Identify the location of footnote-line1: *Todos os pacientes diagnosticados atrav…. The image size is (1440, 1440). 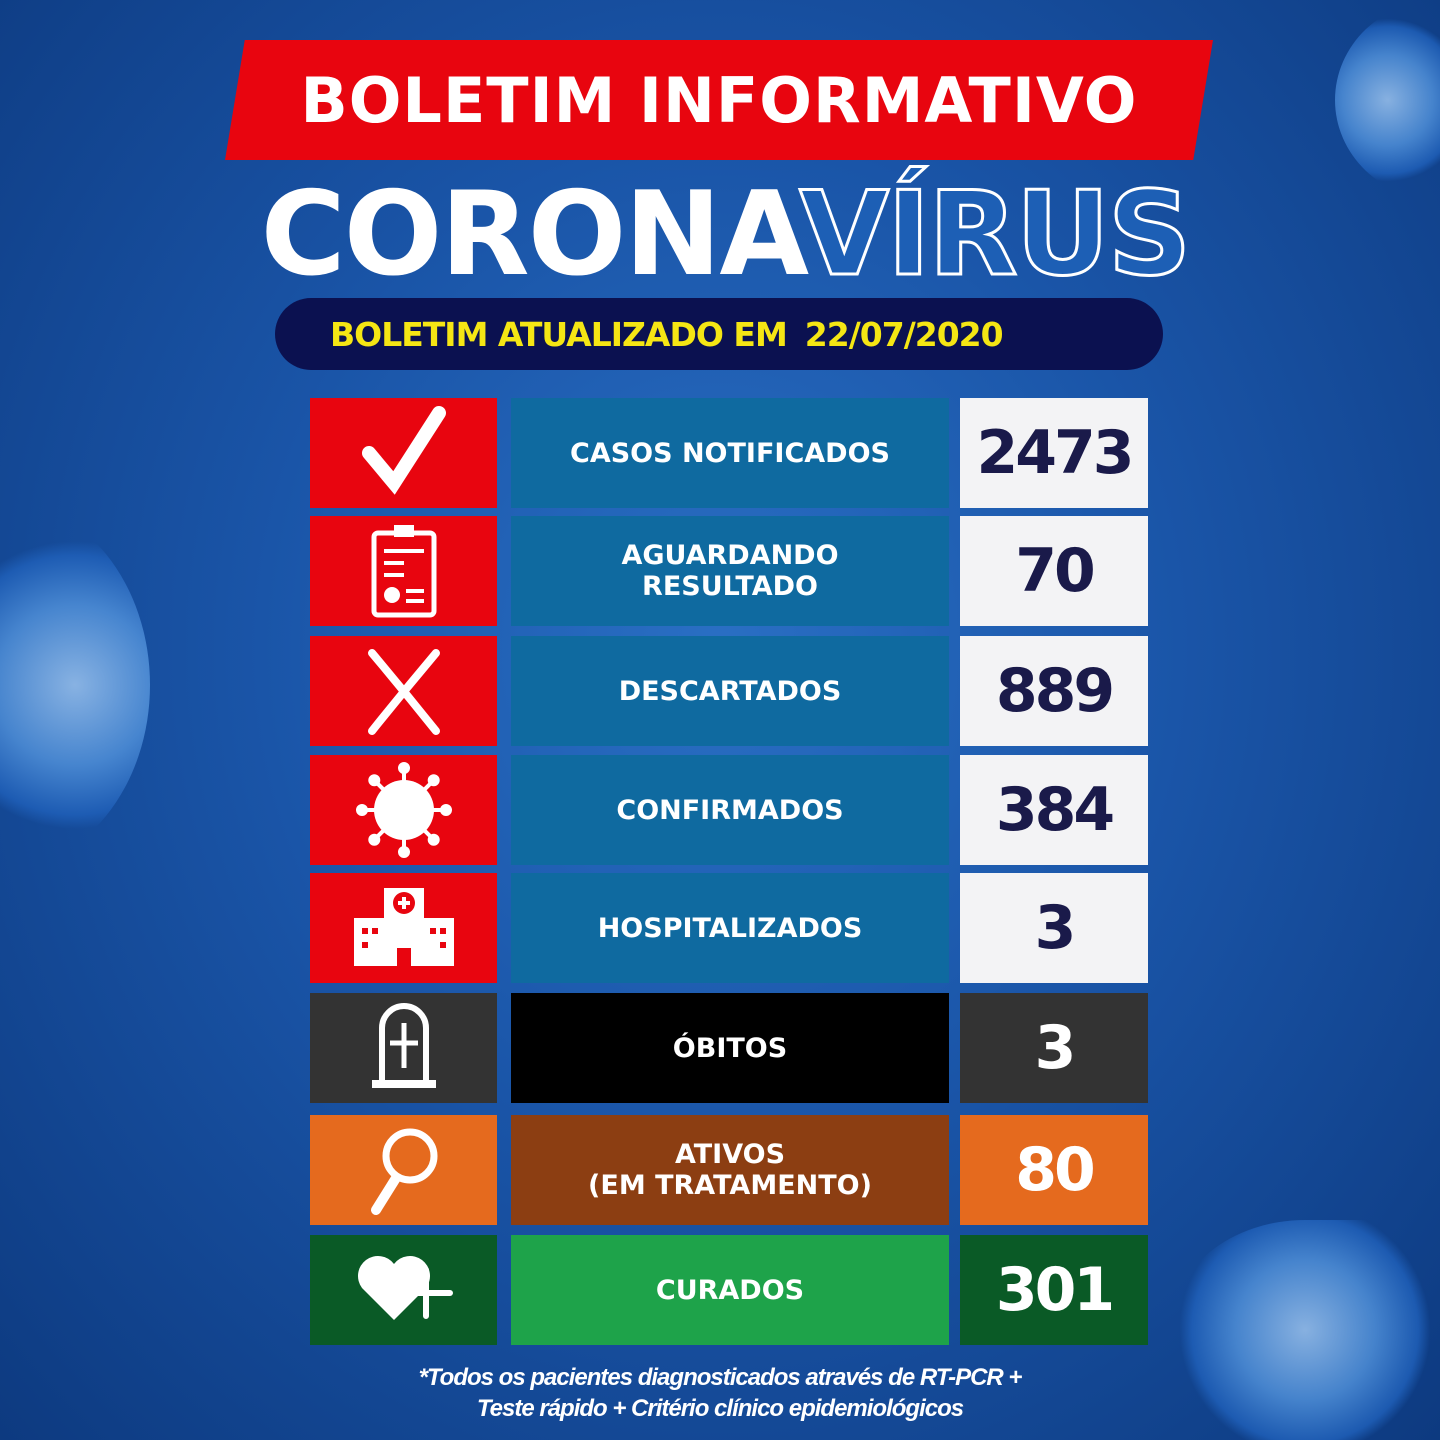
(720, 1377).